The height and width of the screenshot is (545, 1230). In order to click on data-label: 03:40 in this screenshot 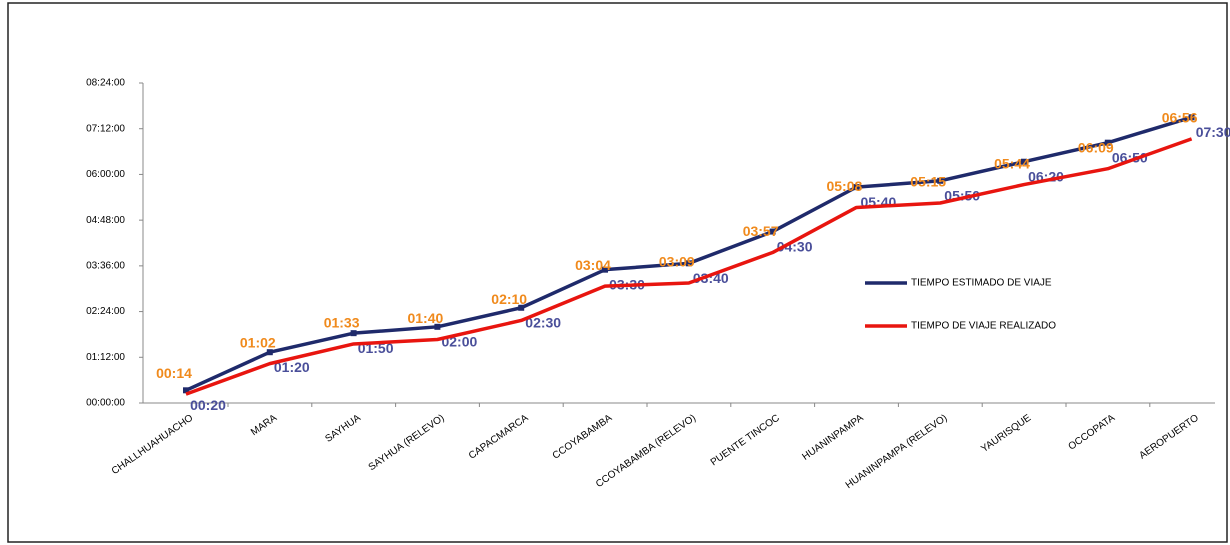, I will do `click(711, 278)`.